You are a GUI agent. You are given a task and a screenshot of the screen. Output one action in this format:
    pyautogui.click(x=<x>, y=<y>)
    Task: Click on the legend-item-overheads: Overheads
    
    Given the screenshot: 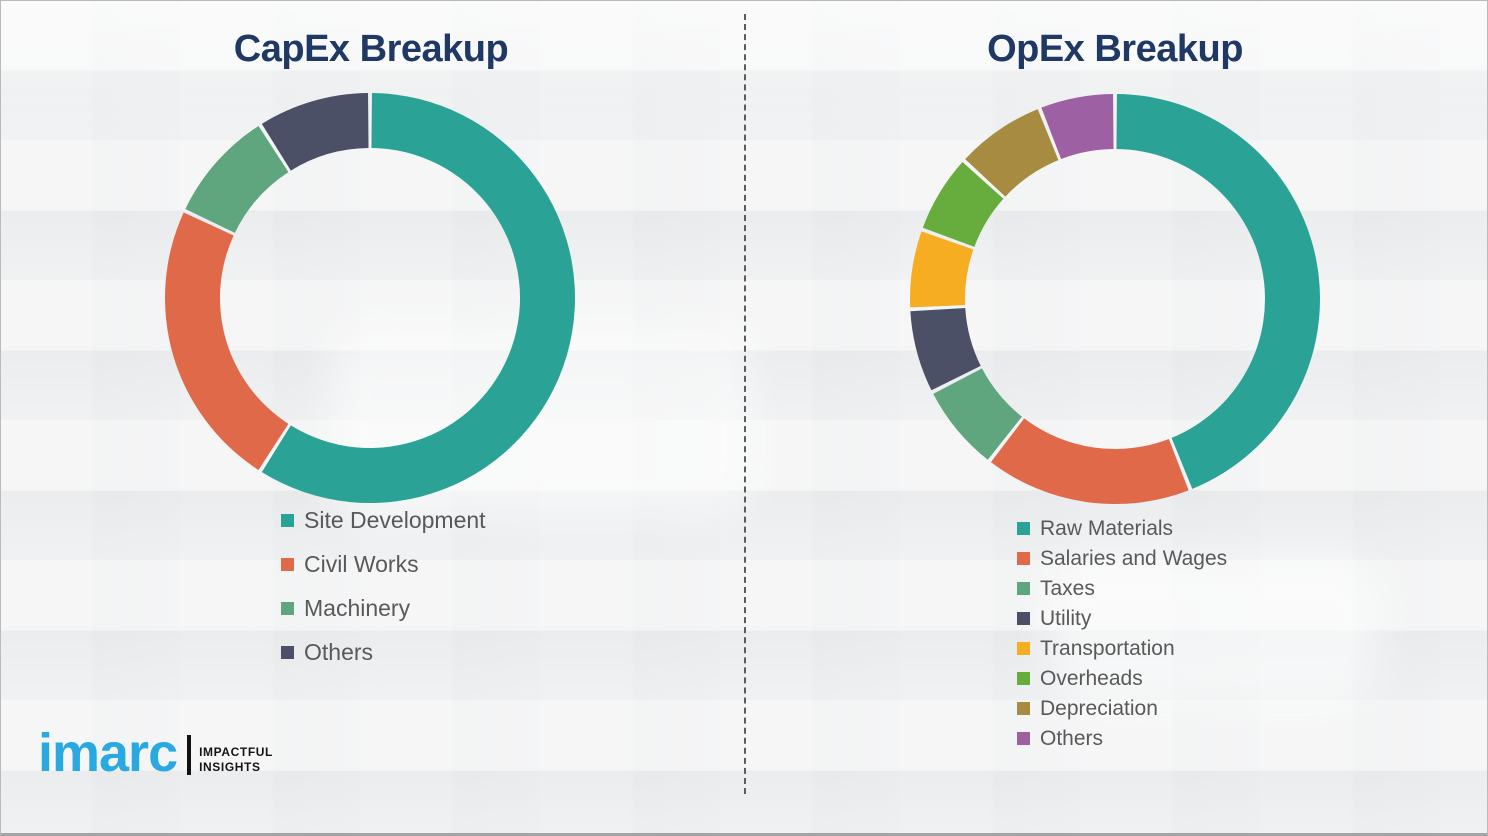 What is the action you would take?
    pyautogui.click(x=1122, y=678)
    